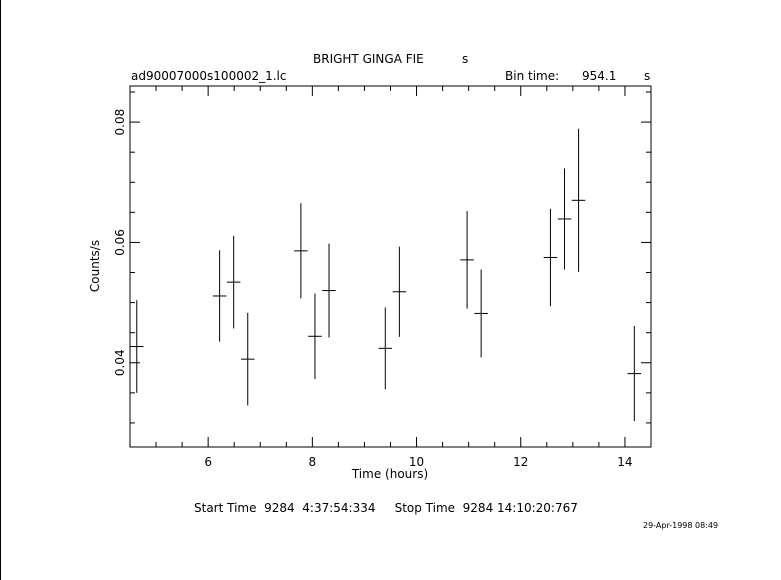 The height and width of the screenshot is (580, 781). What do you see at coordinates (209, 76) in the screenshot?
I see `file-name-label: ad90007000s100002_1.lc` at bounding box center [209, 76].